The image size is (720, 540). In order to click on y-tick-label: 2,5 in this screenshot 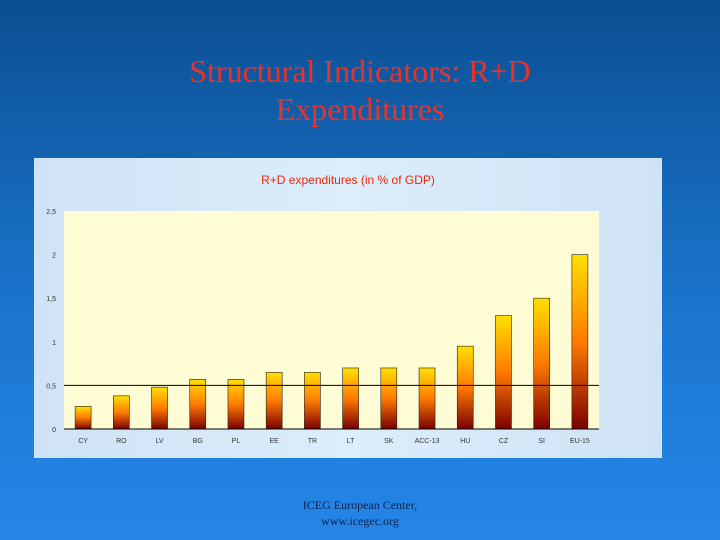, I will do `click(51, 212)`.